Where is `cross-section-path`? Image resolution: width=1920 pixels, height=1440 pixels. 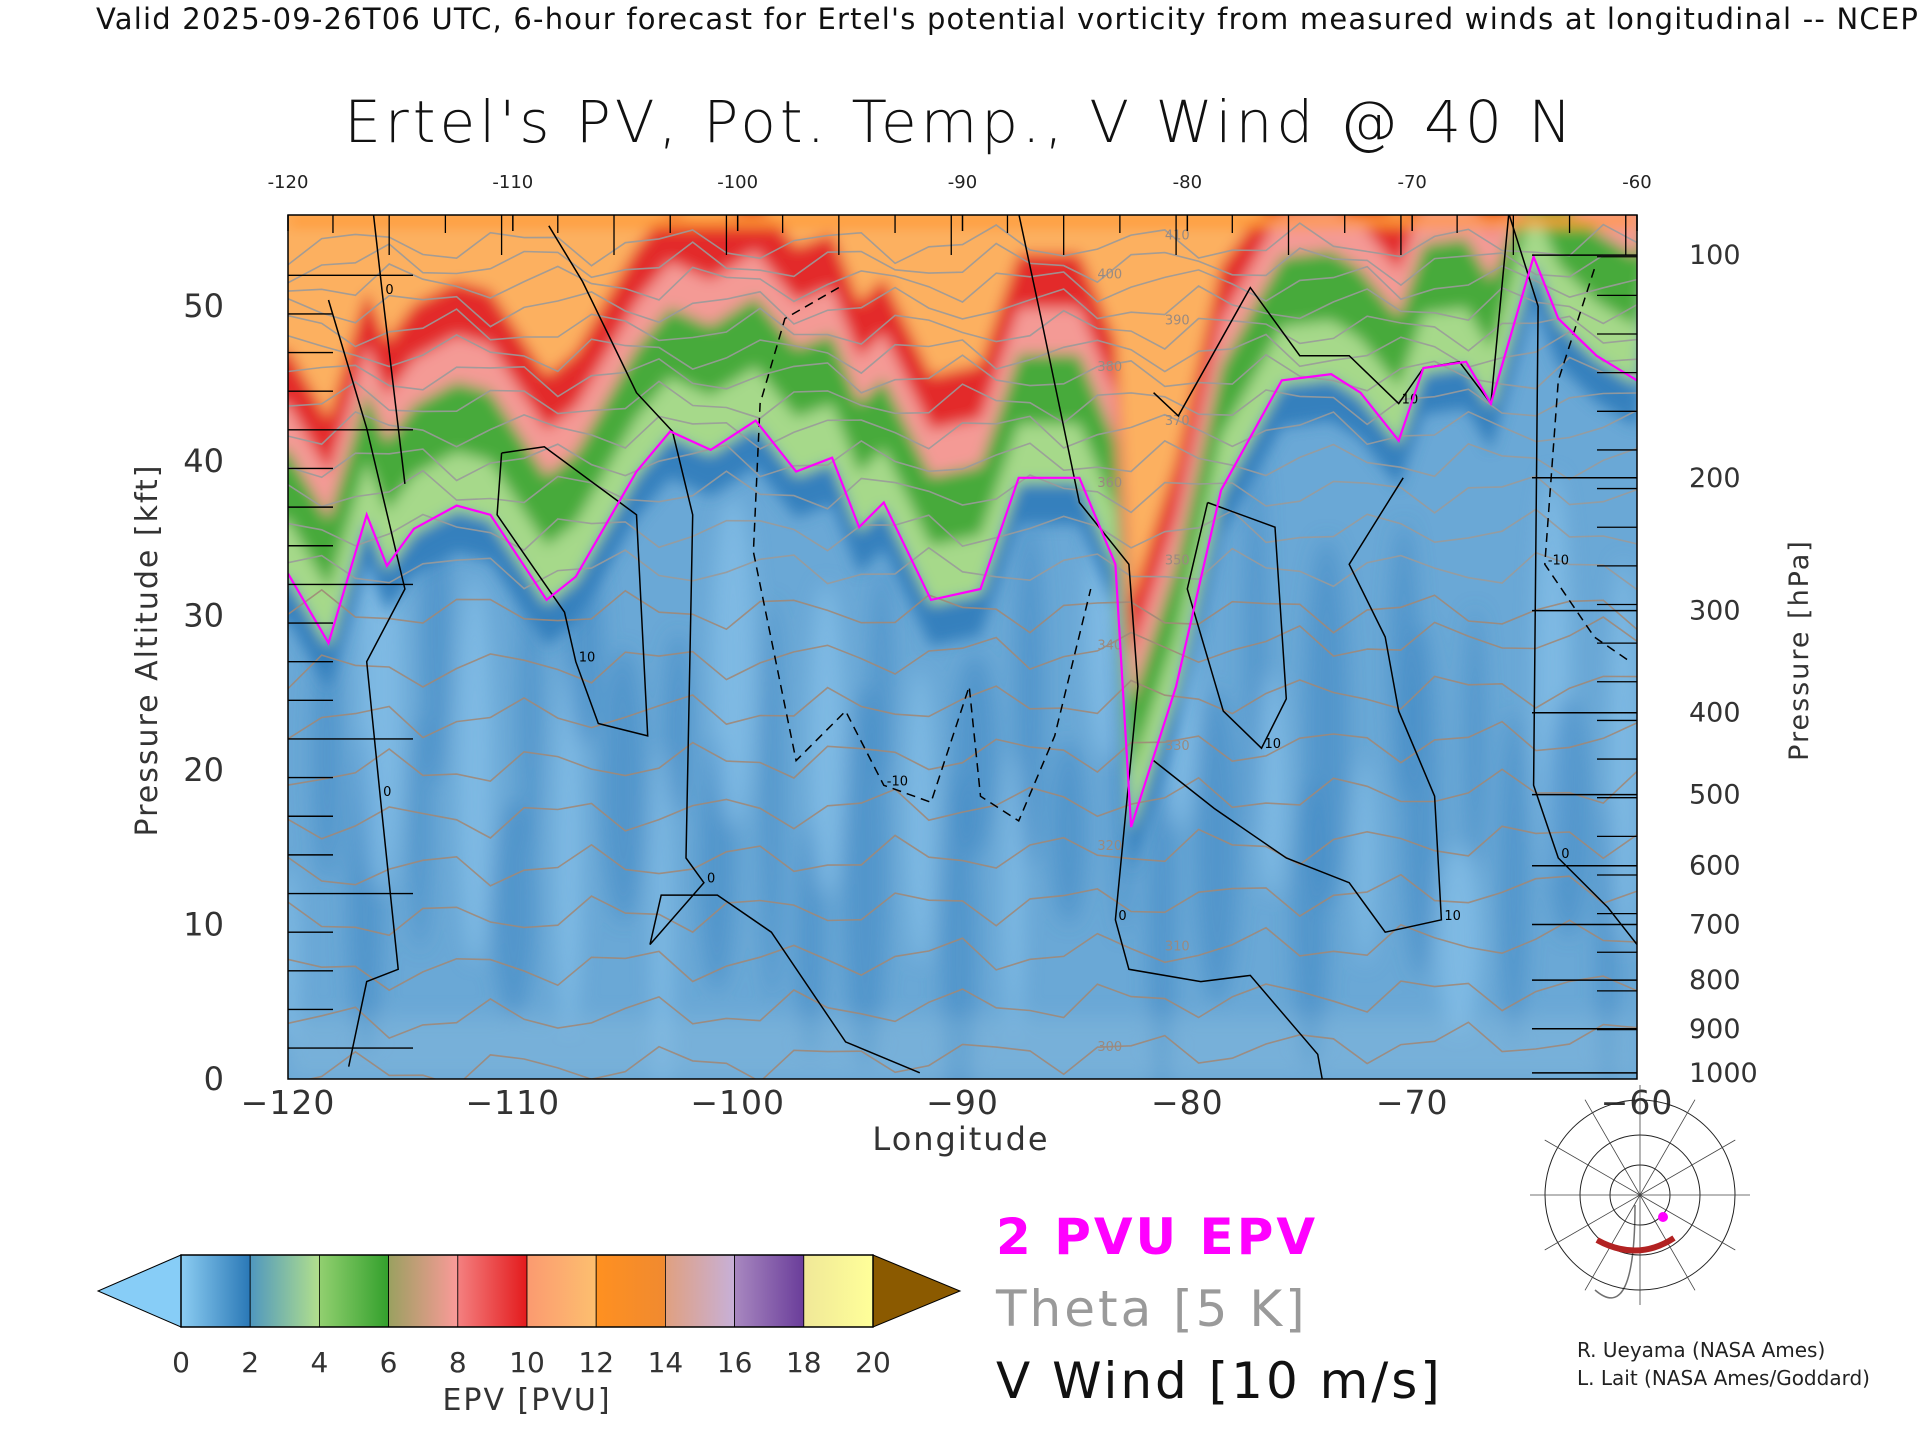
cross-section-path is located at coordinates (1635, 1244).